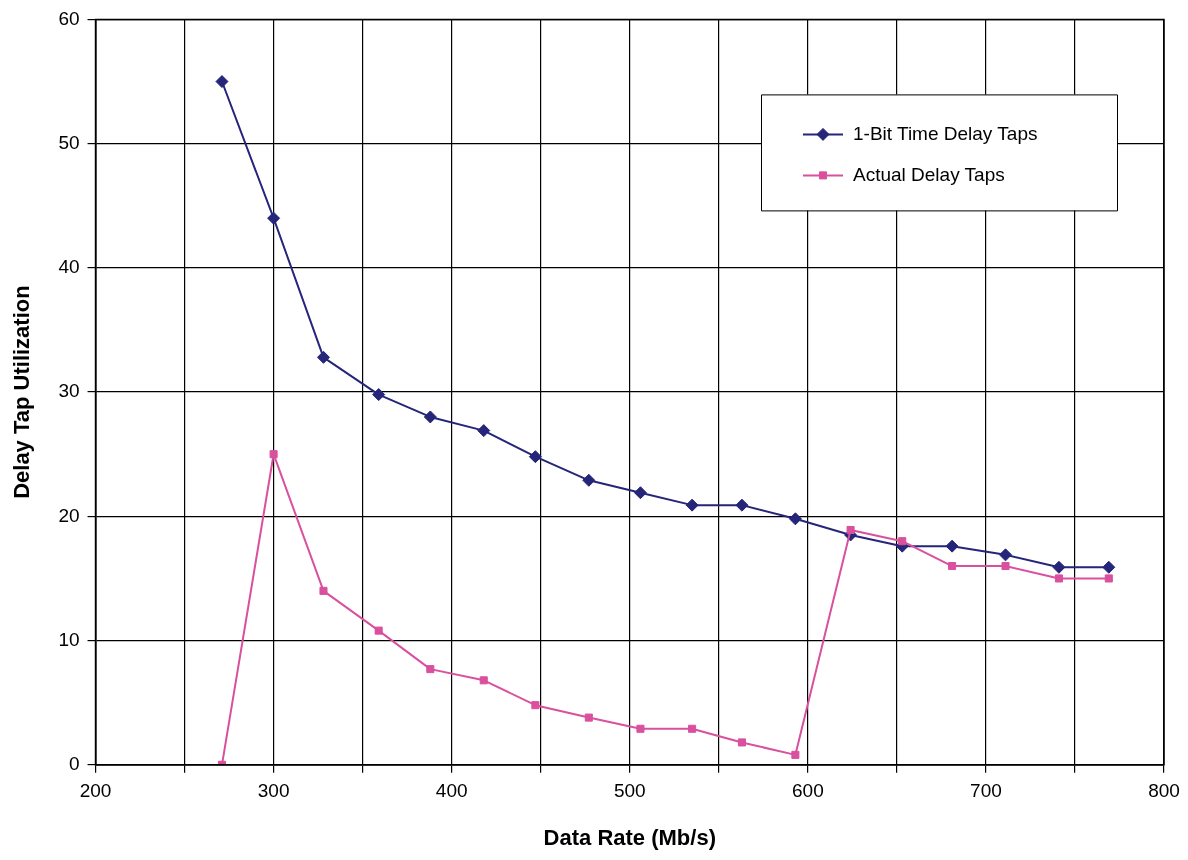 The image size is (1188, 860). What do you see at coordinates (74, 764) in the screenshot?
I see `y-tick-label: 0` at bounding box center [74, 764].